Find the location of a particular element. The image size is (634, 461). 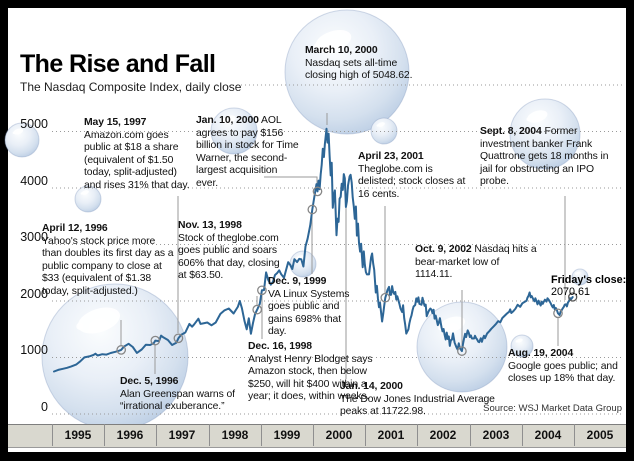

event-marker-fridays-close is located at coordinates (573, 297).